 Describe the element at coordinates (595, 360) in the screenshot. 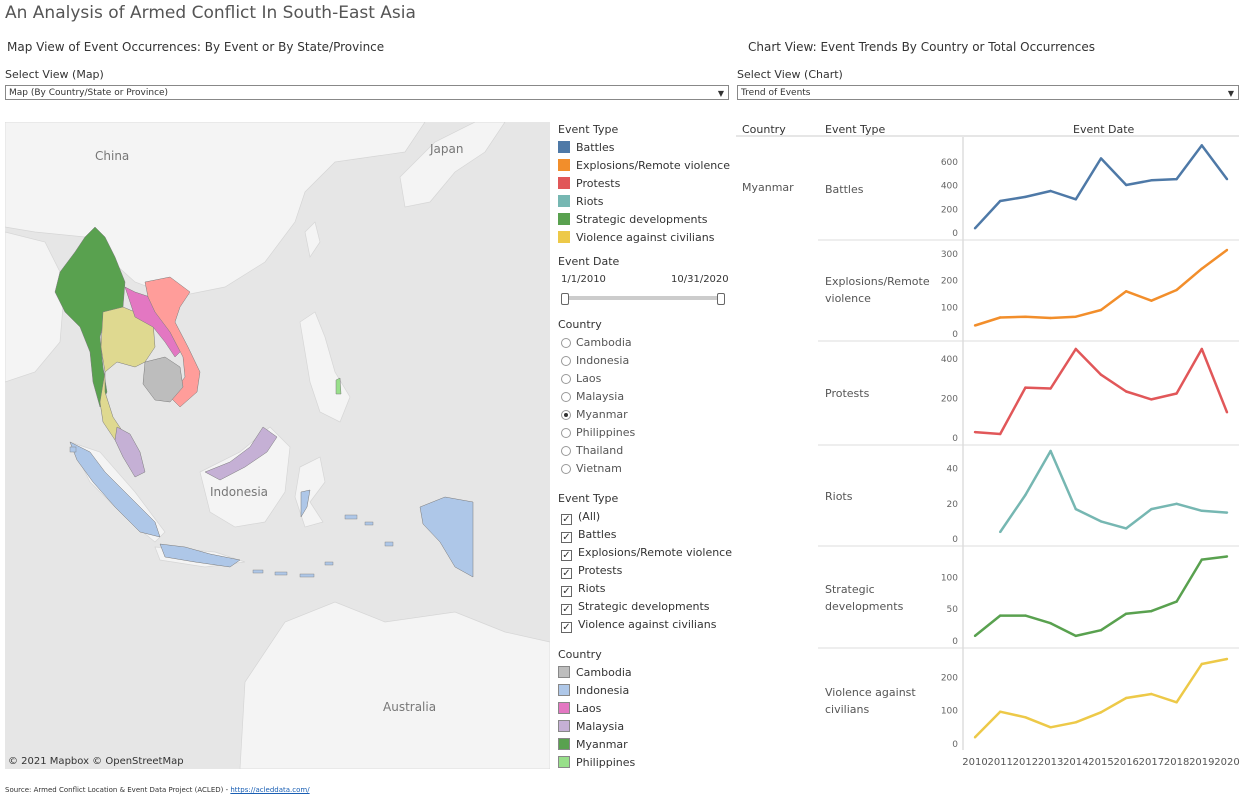

I see `country-radio-option: Indonesia` at that location.